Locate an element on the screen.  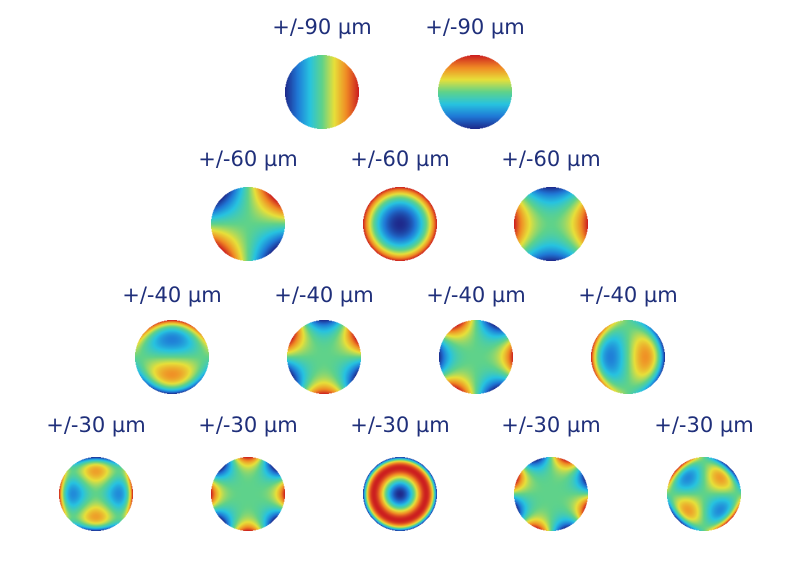
zernike-mode-trefoil-vertical is located at coordinates (324, 357).